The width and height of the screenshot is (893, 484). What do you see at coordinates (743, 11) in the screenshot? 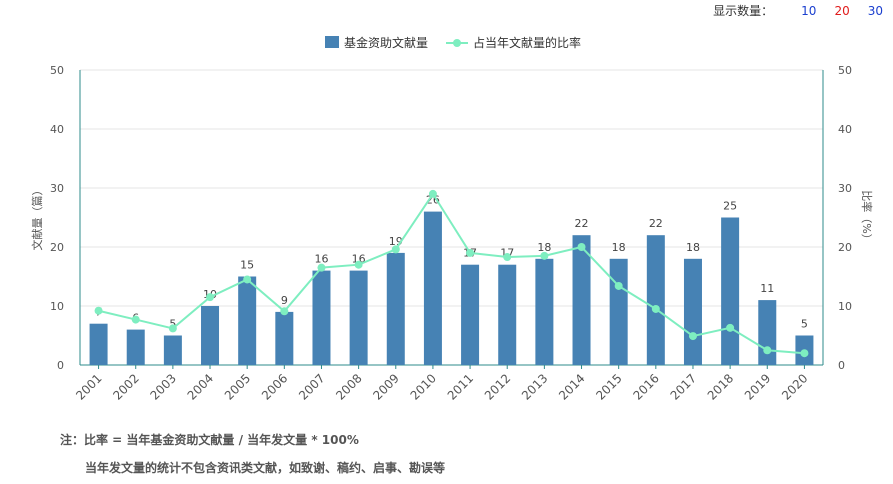
I see `display-count-label: 显示数量：` at bounding box center [743, 11].